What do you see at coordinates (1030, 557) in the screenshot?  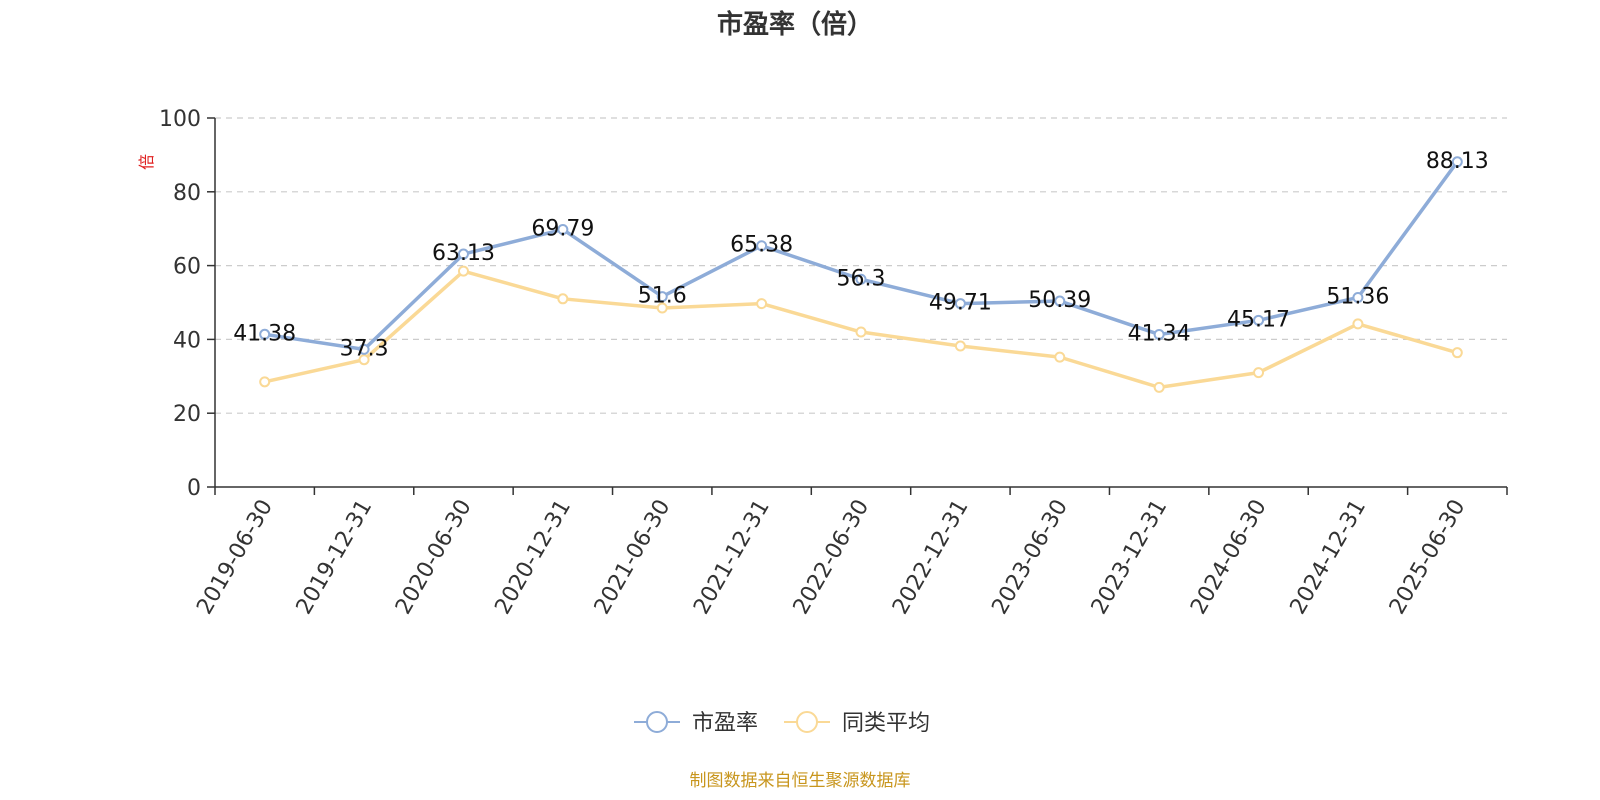 I see `x-tick-label: 2023-06-30` at bounding box center [1030, 557].